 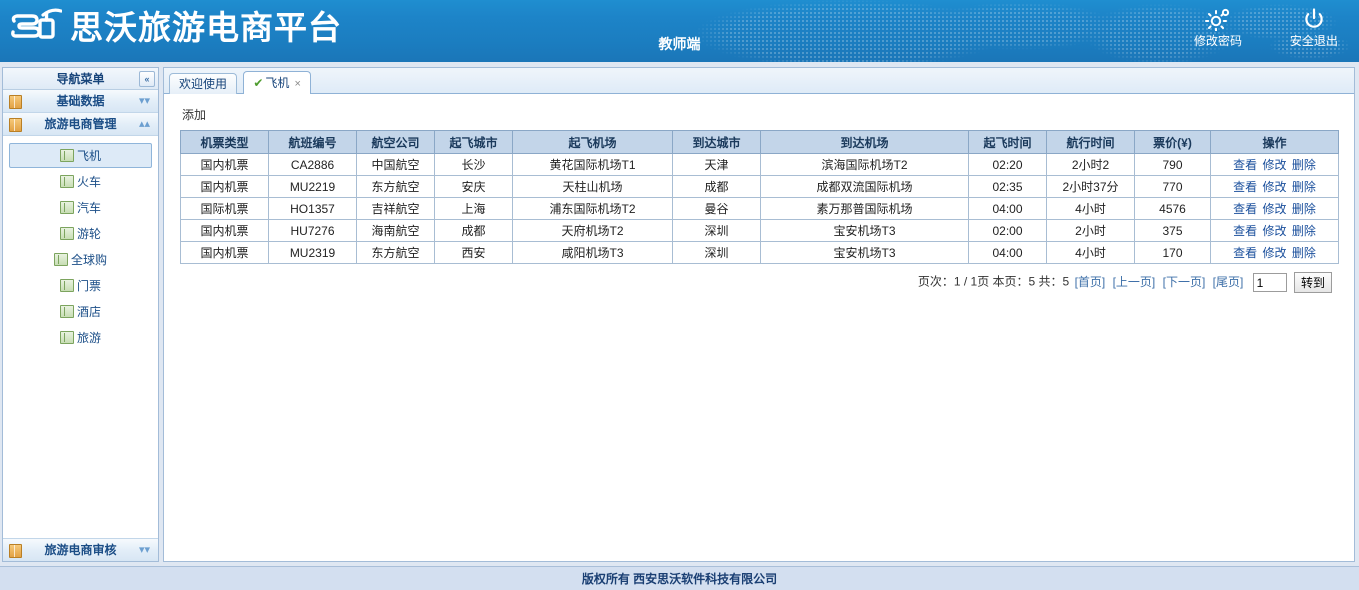 I want to click on sidebar-group-travel-audit: 旅游电商审核 ▾▾, so click(x=80, y=549).